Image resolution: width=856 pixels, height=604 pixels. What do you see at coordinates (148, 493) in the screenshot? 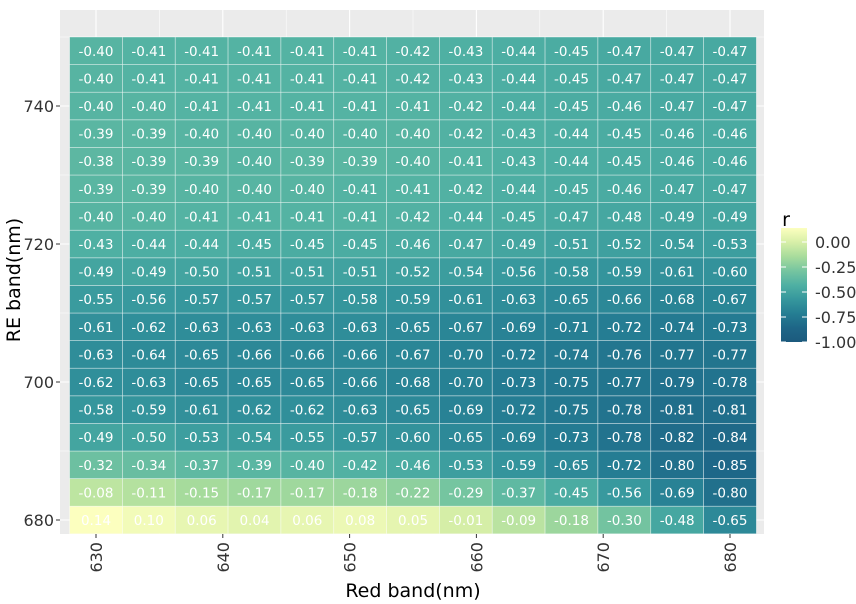
I see `cell-value-label: -0.11` at bounding box center [148, 493].